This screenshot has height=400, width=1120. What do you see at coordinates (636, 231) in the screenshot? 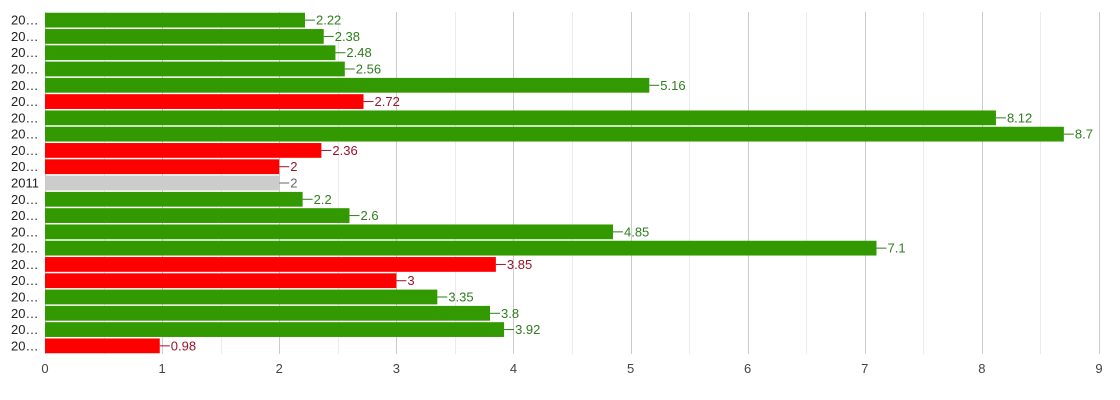
I see `data-label: 4.85` at bounding box center [636, 231].